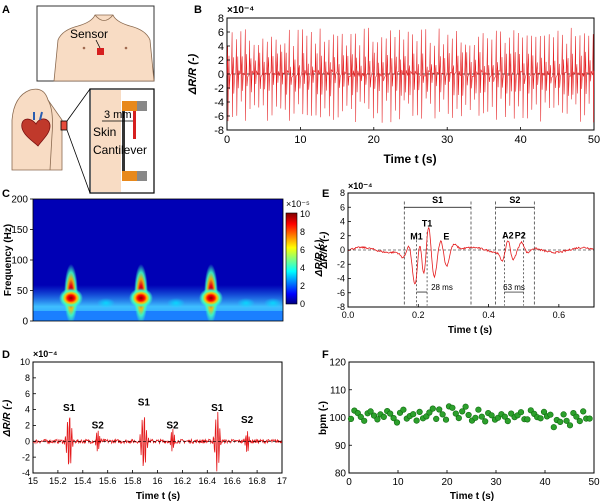 The width and height of the screenshot is (600, 503). I want to click on arm-outline, so click(50, 135).